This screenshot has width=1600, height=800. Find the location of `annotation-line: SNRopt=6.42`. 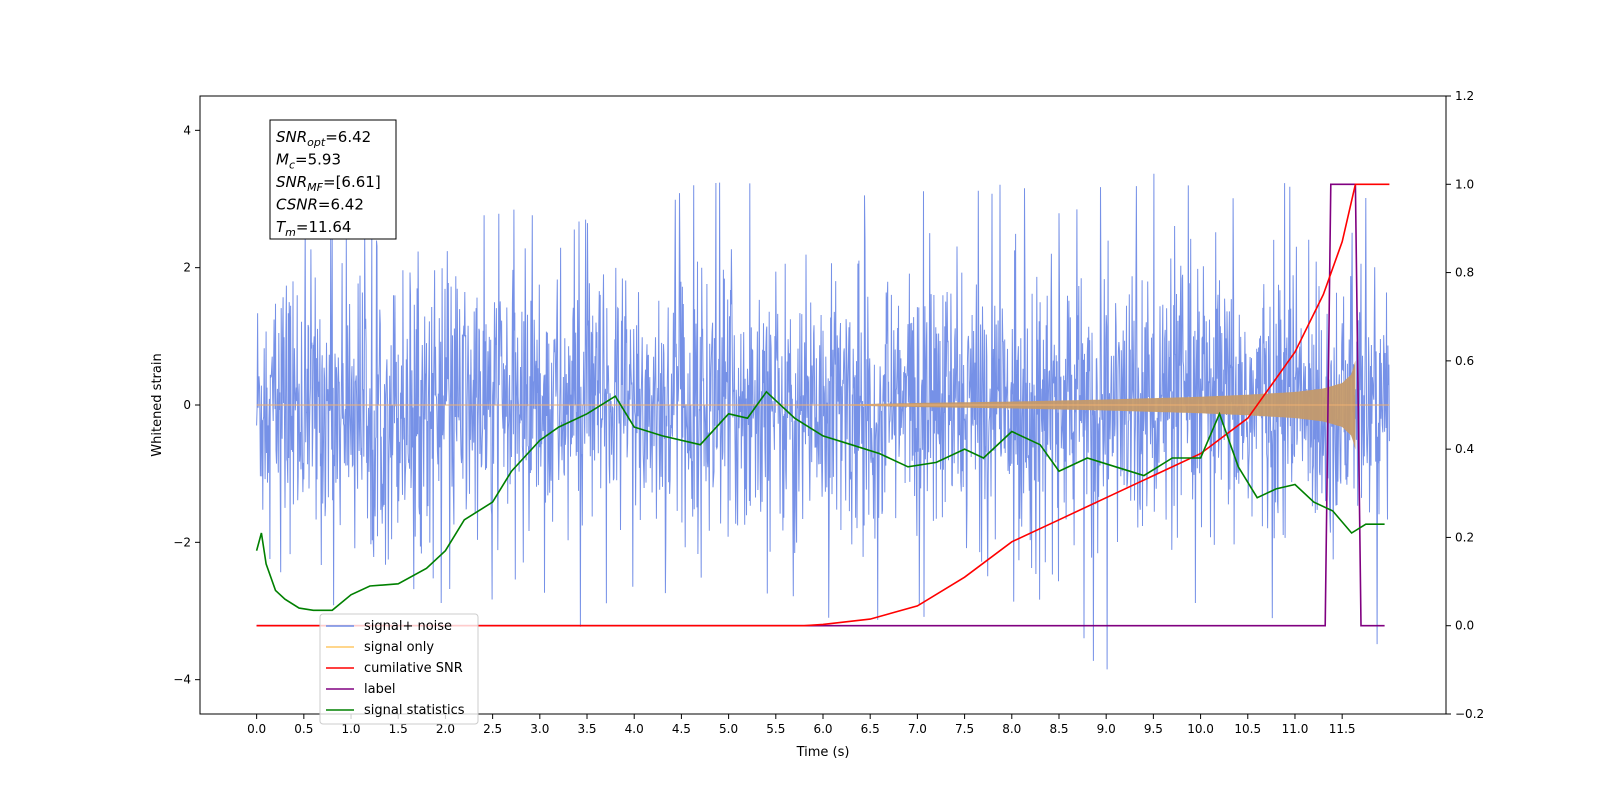

annotation-line: SNRopt=6.42 is located at coordinates (323, 138).